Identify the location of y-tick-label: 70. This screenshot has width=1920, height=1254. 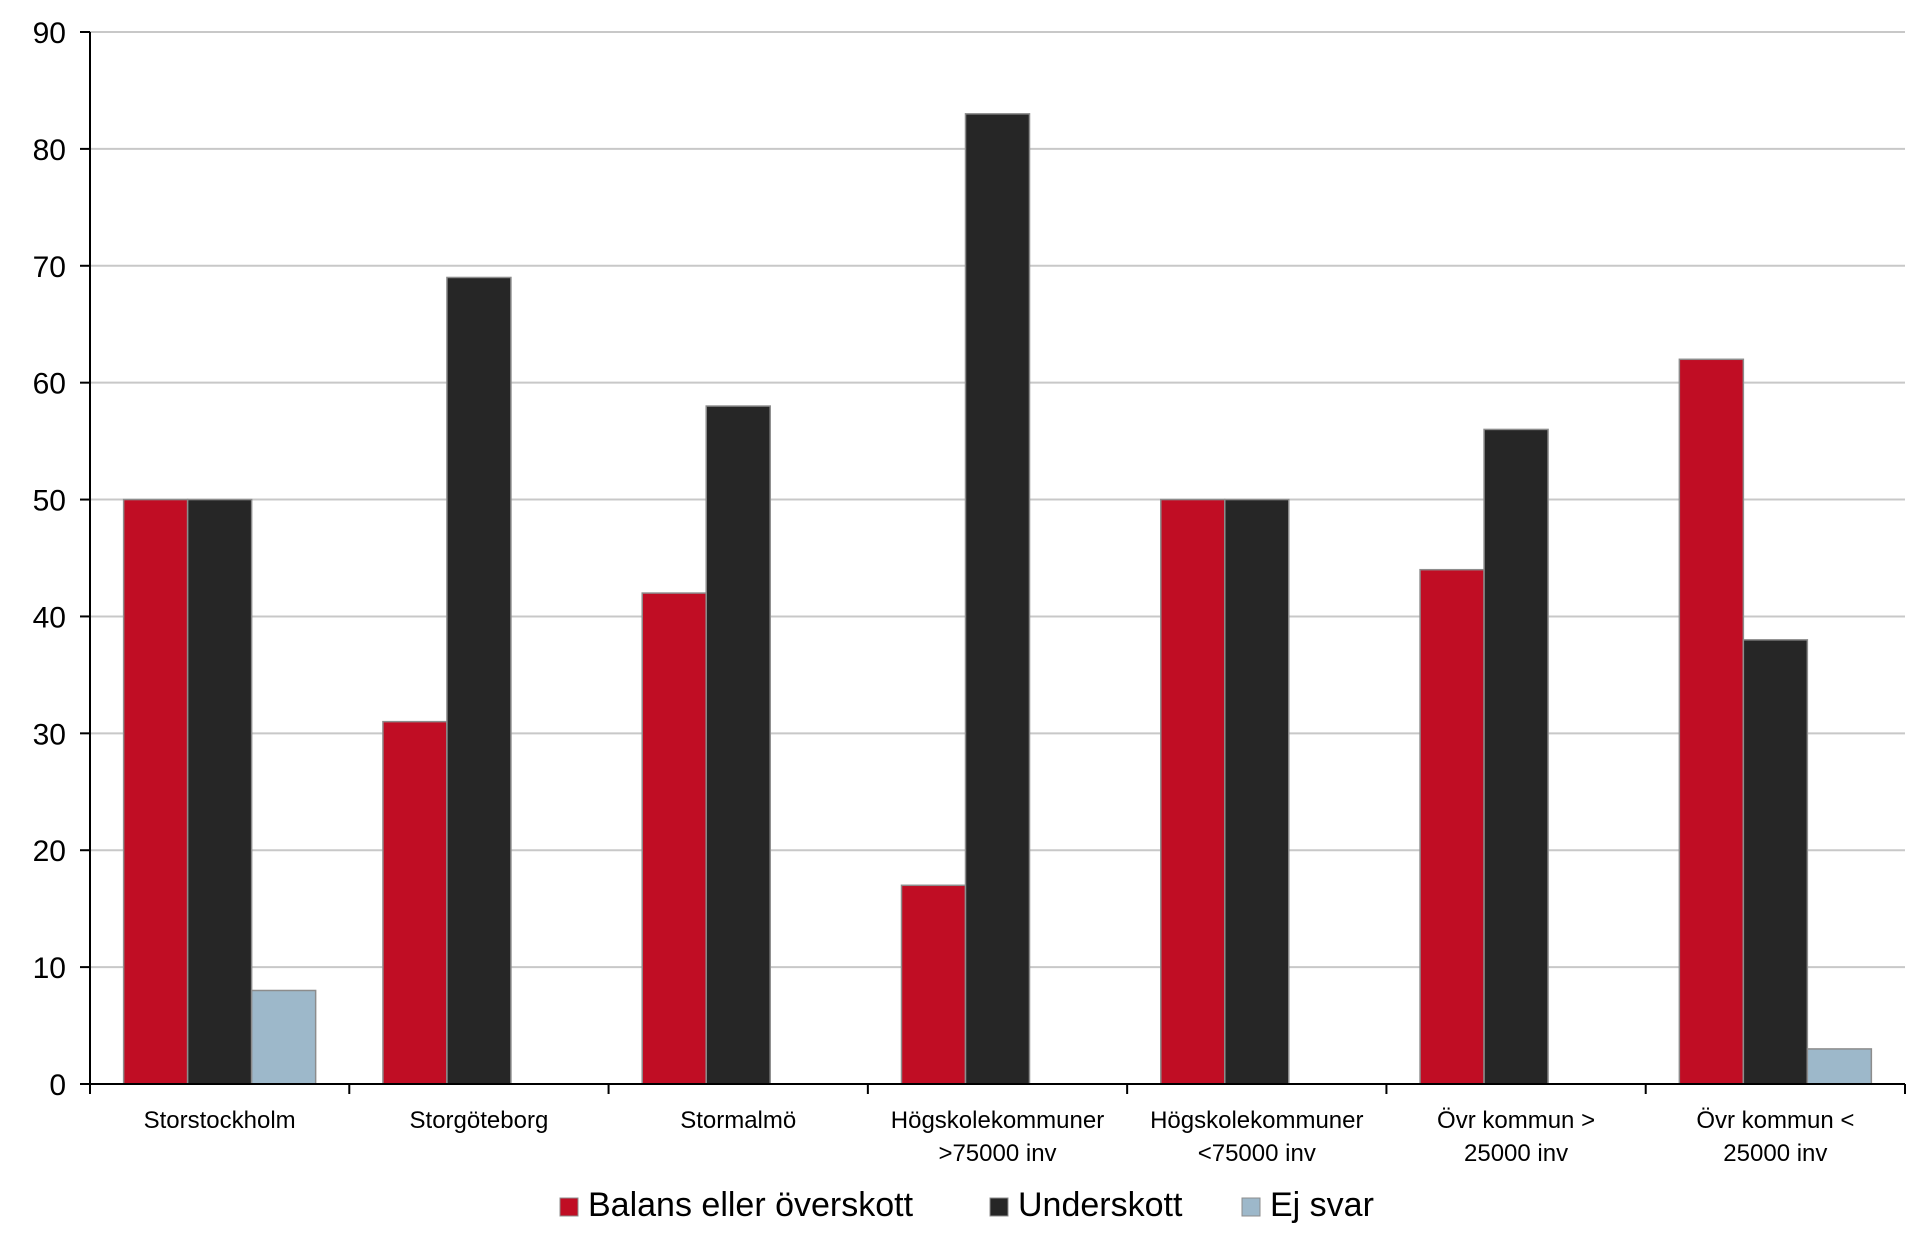
(49, 267).